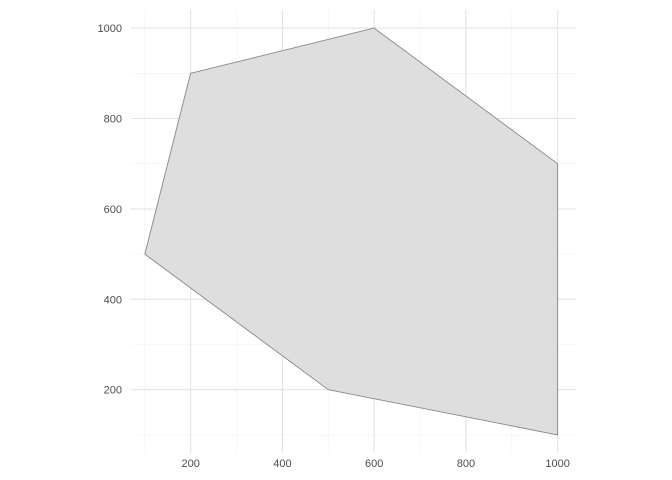 Image resolution: width=672 pixels, height=480 pixels. I want to click on y-tick-label: 200, so click(113, 391).